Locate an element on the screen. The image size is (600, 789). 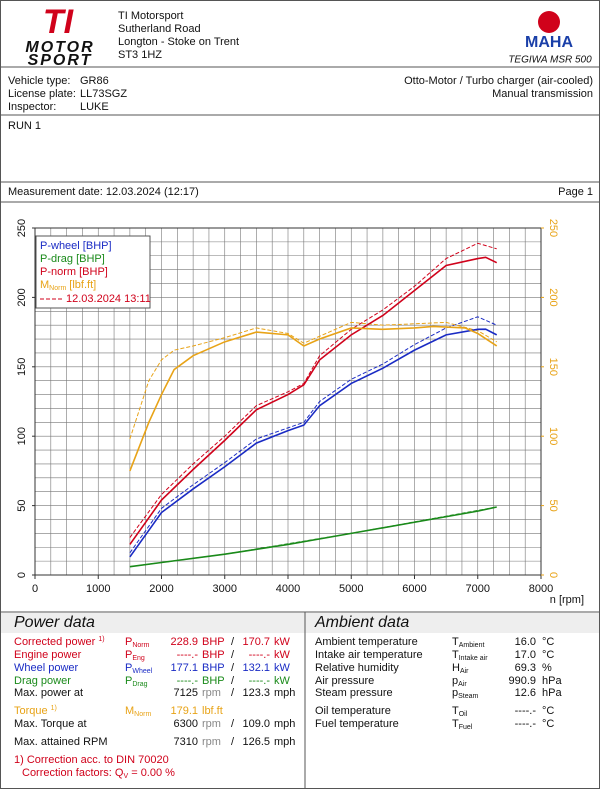
legend-unit: [lbf.ft] is located at coordinates (82, 285).